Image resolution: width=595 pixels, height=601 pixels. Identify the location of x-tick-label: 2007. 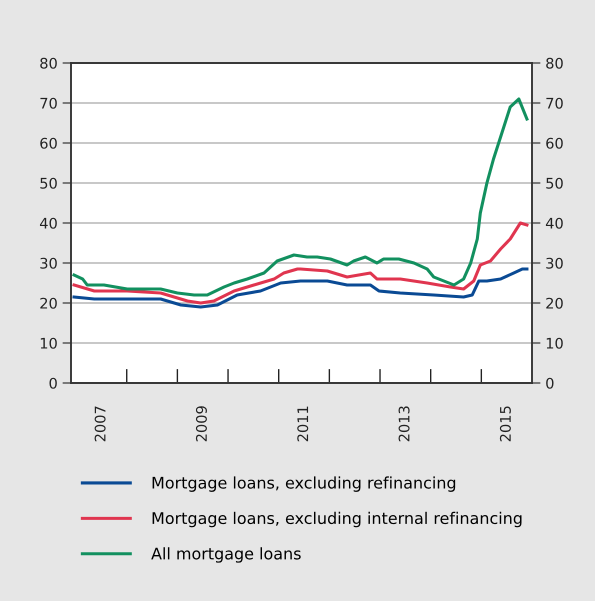
(100, 424).